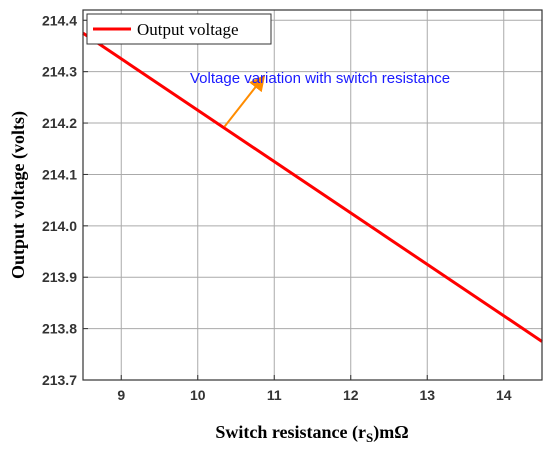 Image resolution: width=550 pixels, height=450 pixels. I want to click on y-tick-label: 213.7, so click(59, 380).